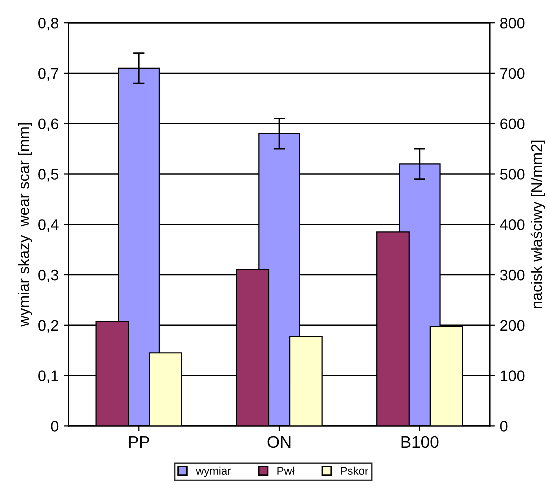  I want to click on y-tick-label: 0,3, so click(48, 276).